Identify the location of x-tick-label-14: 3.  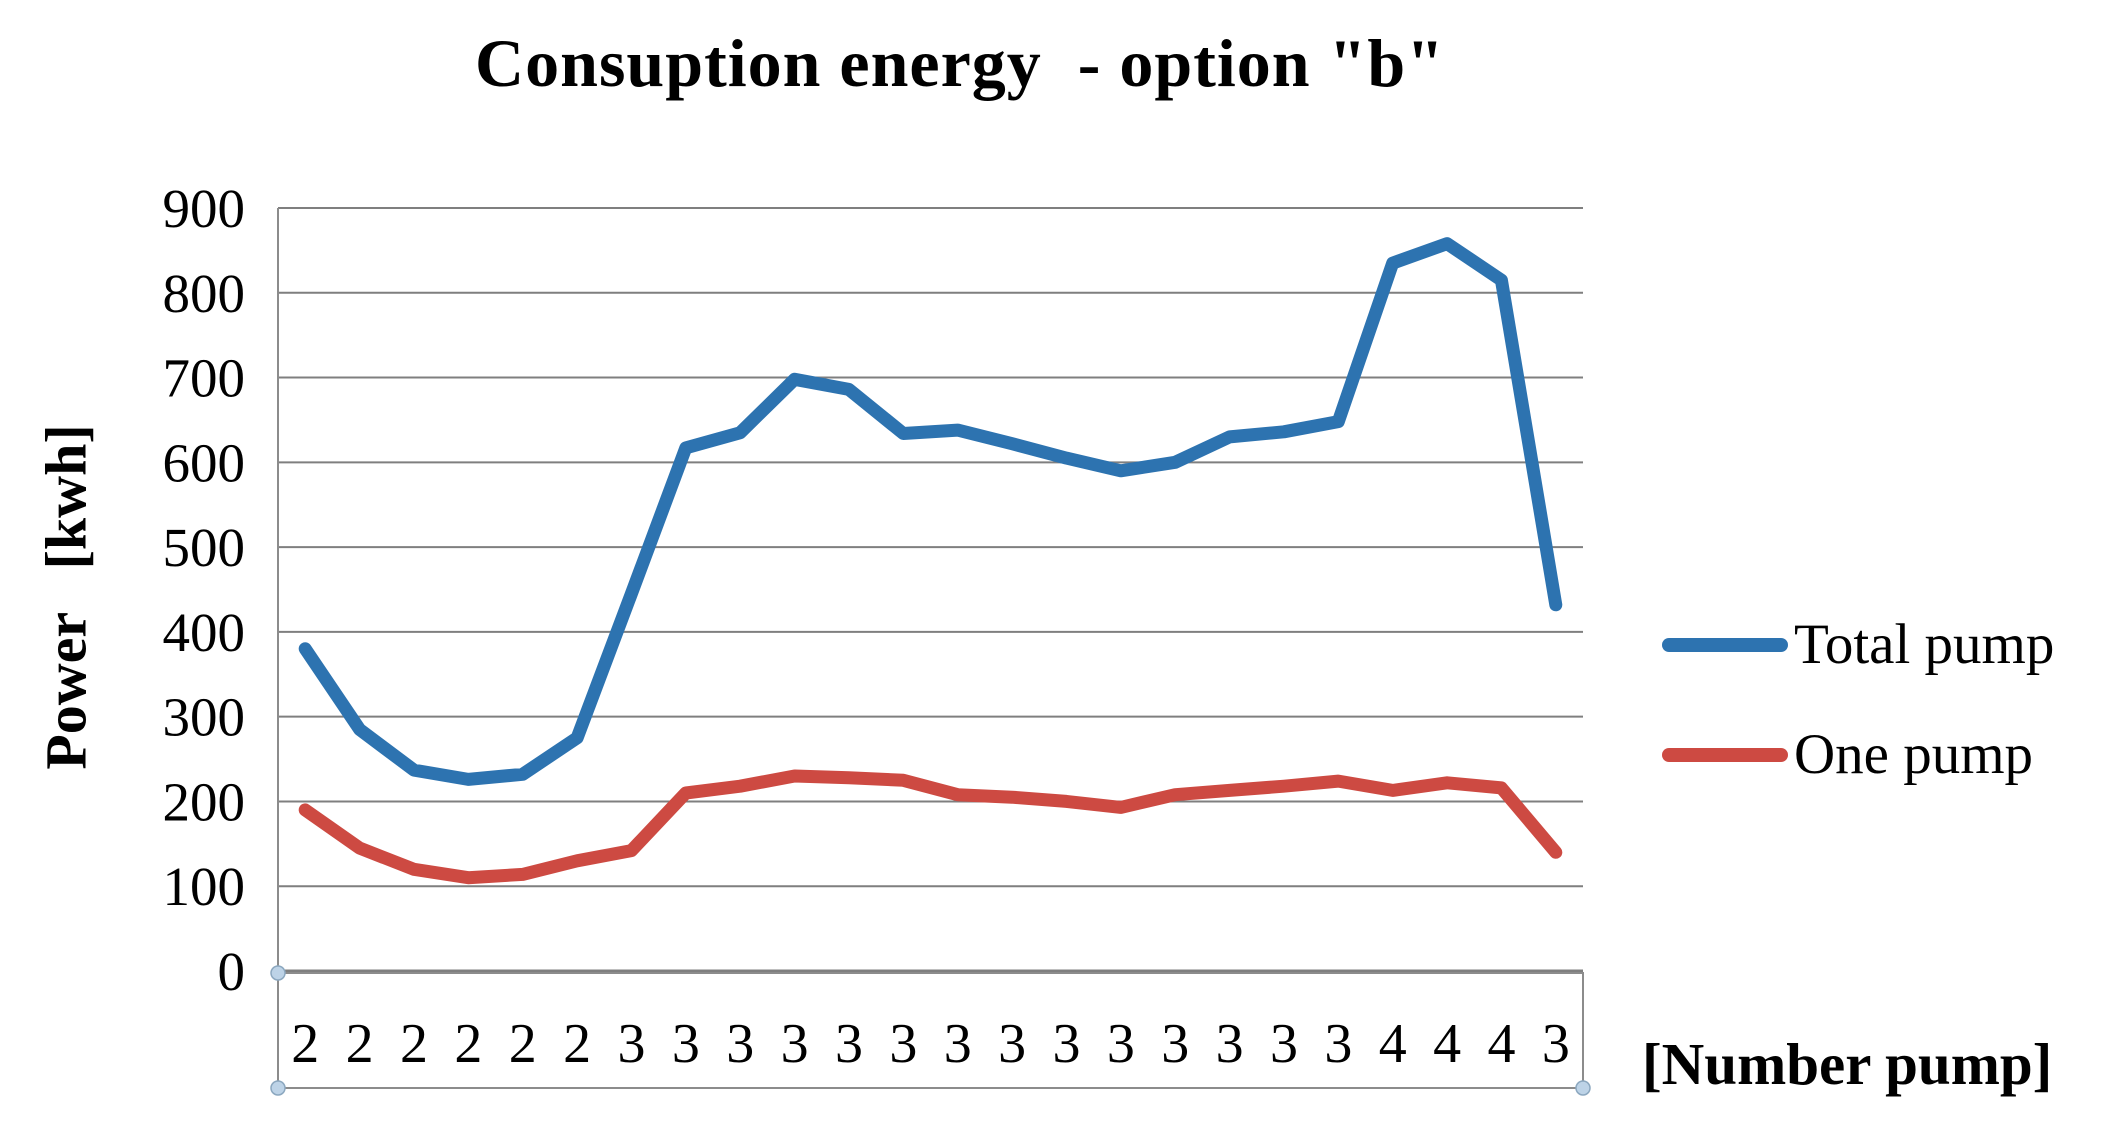
(1012, 1044).